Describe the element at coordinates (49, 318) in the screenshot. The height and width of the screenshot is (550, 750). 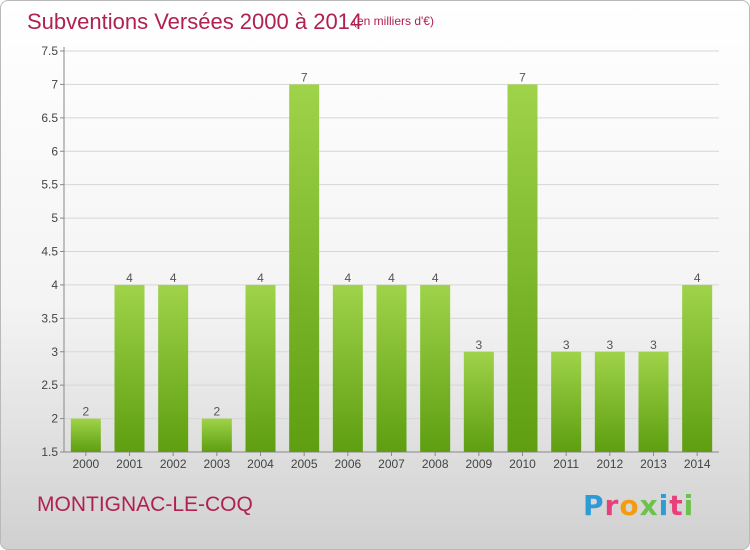
I see `y-tick-label: 3.5` at that location.